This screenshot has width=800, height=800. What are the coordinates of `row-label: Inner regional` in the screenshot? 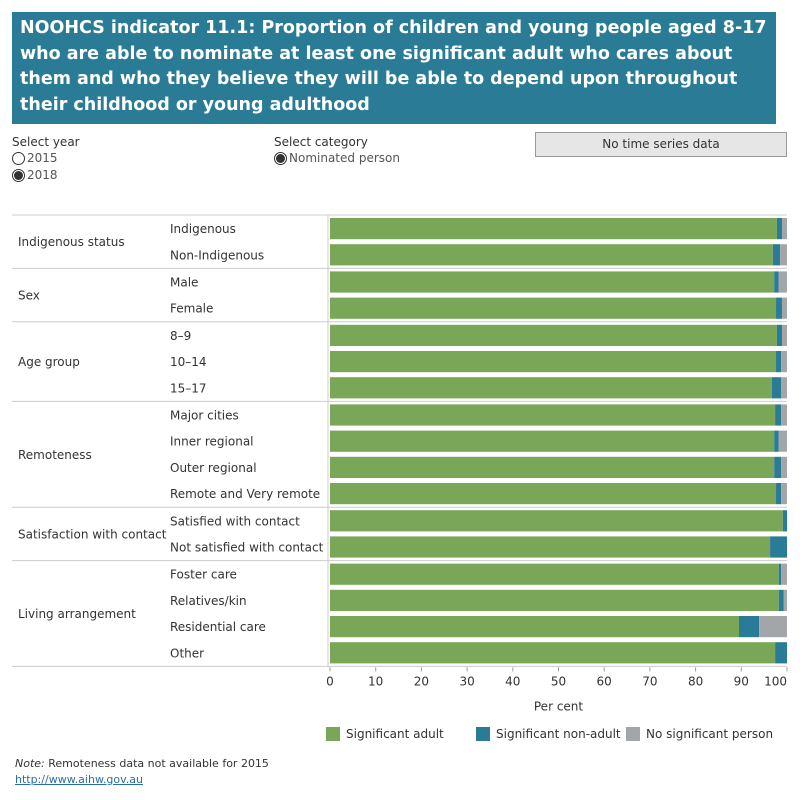 It's located at (212, 442).